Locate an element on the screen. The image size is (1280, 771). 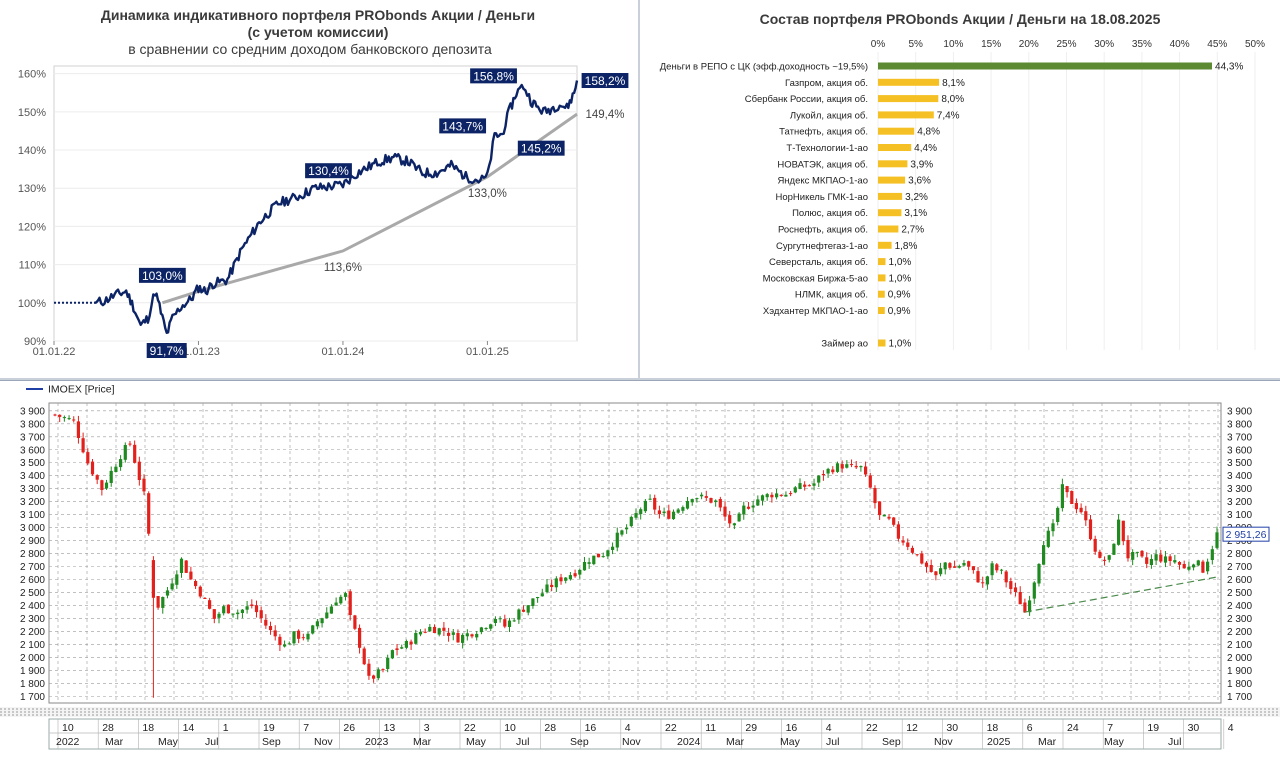
y-tick-label-right: 2 300 is located at coordinates (1239, 619).